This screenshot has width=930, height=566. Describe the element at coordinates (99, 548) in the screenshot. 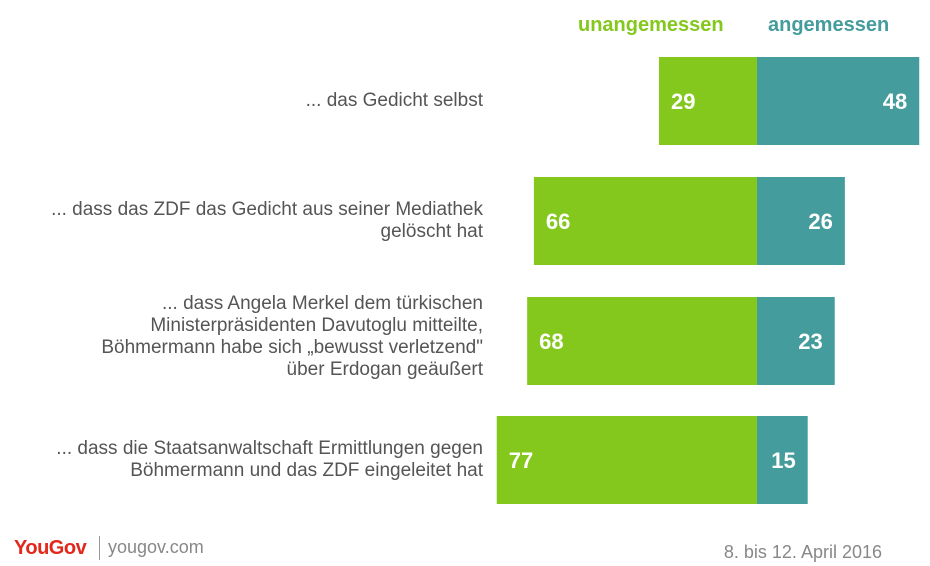

I see `logo-divider` at that location.